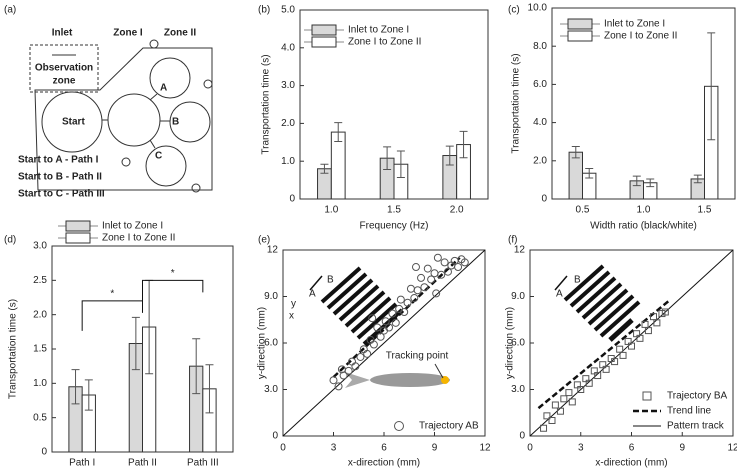 The image size is (737, 469). I want to click on significance-mark: *, so click(112, 294).